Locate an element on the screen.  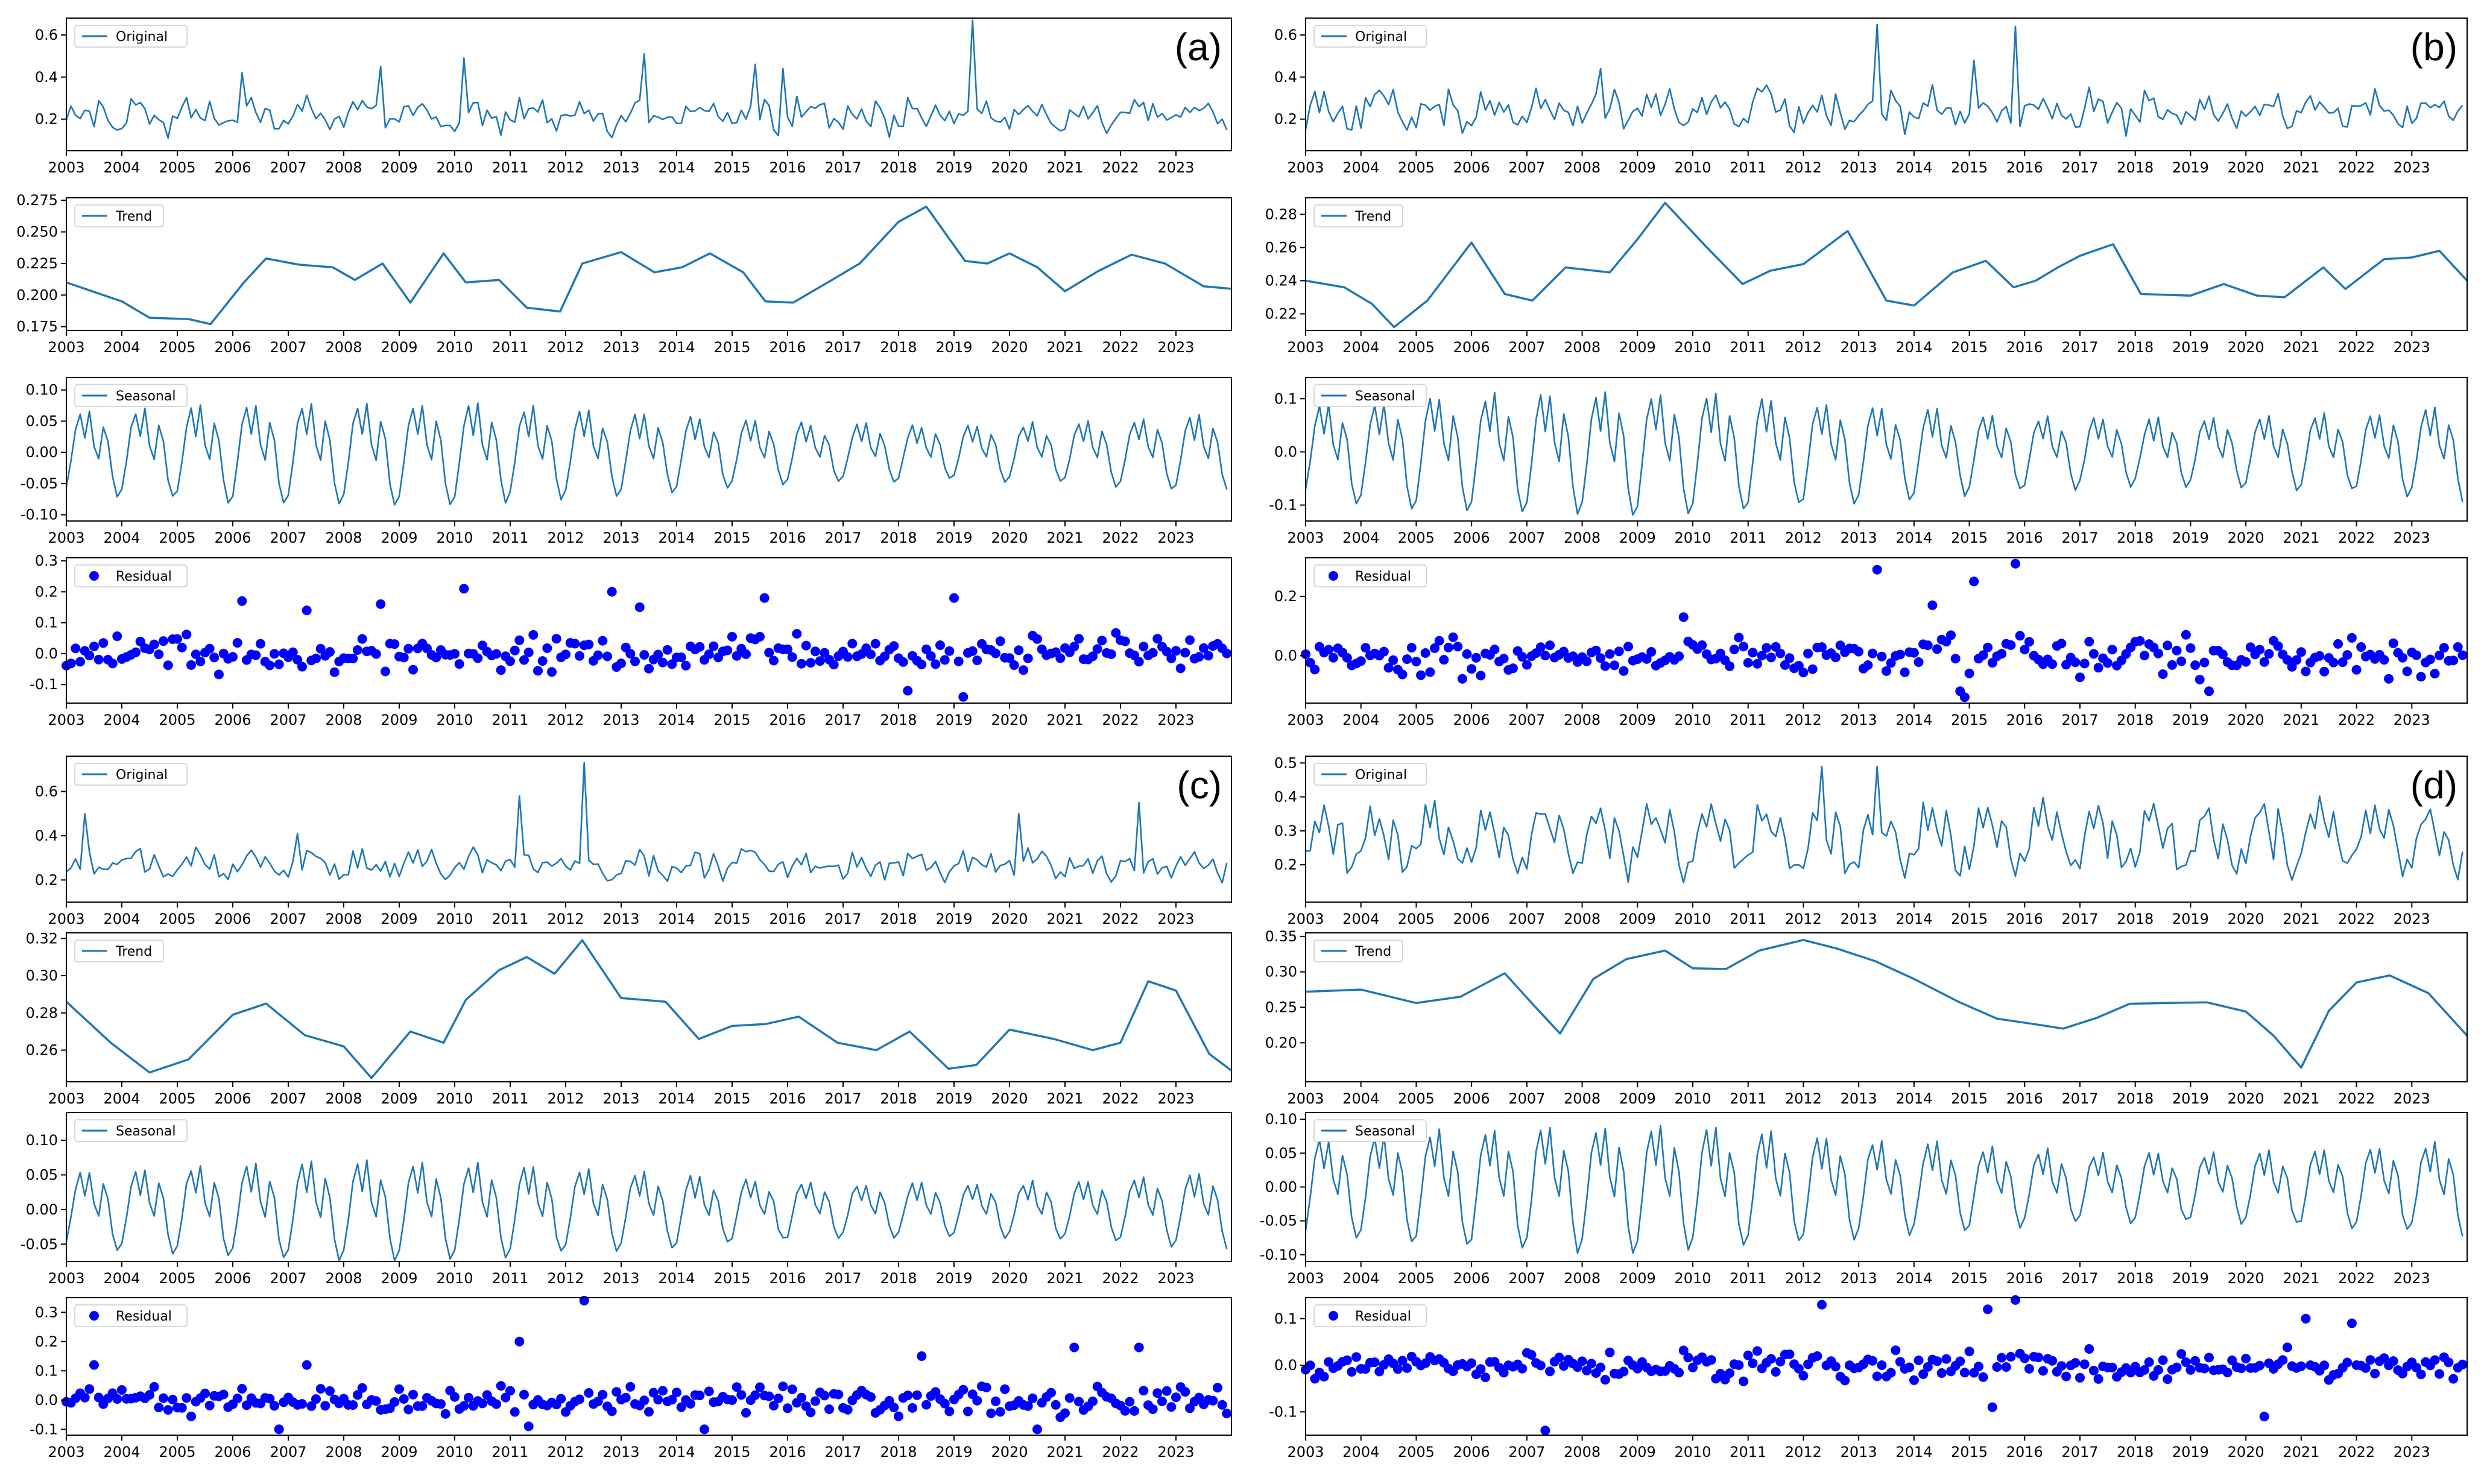
legend-box is located at coordinates (1370, 1315).